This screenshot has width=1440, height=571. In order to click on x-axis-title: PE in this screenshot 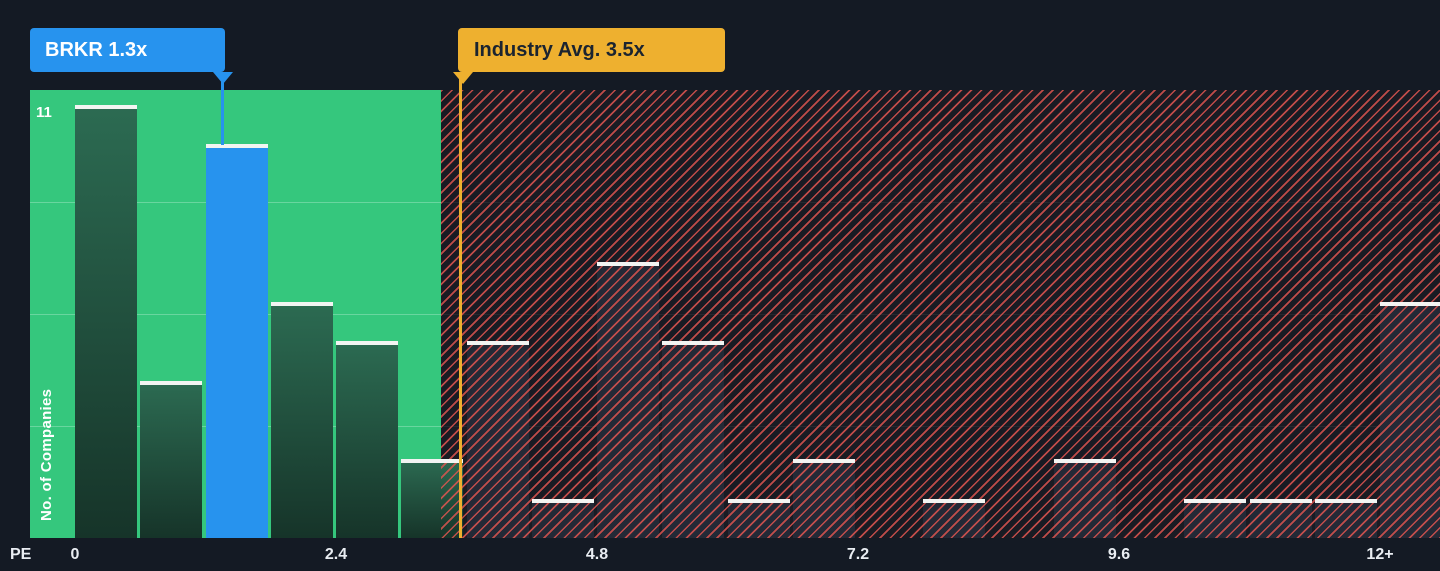, I will do `click(21, 554)`.